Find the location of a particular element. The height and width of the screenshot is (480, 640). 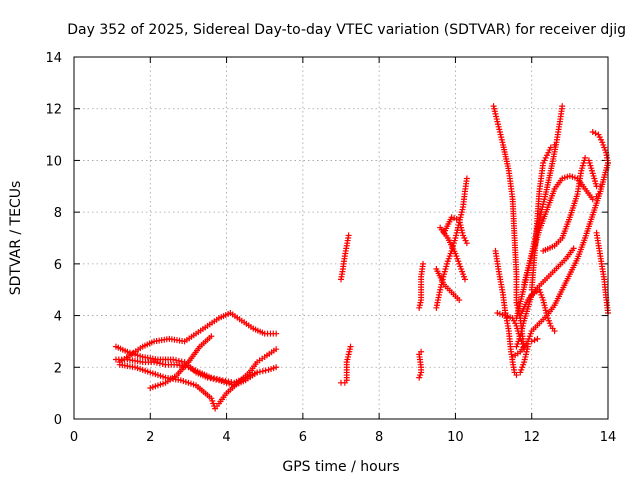

y-tick-label: 14 is located at coordinates (53, 58).